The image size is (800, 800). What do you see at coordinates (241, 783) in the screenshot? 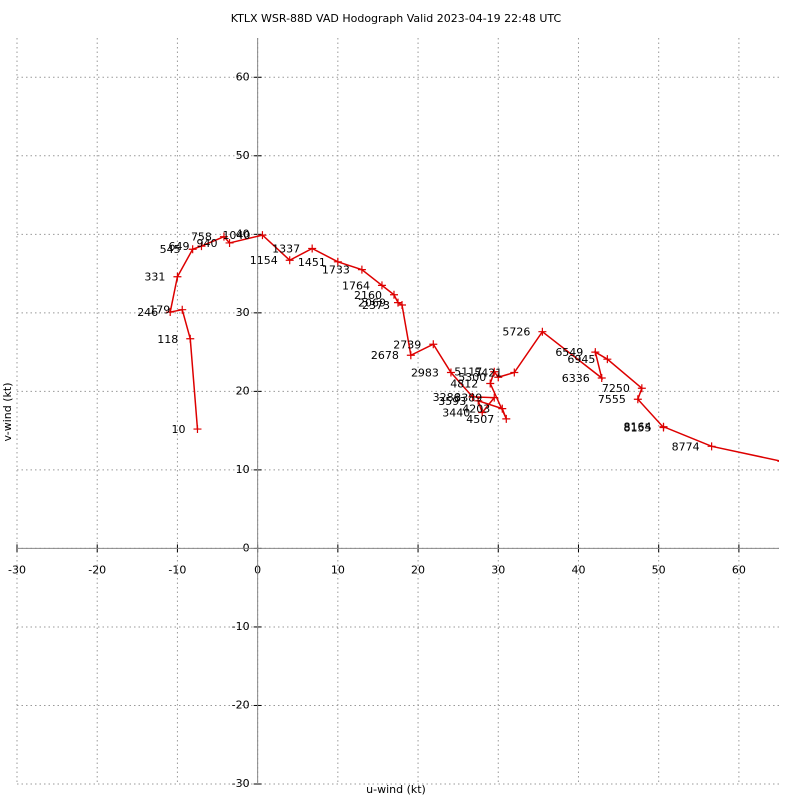
I see `y-tick-label: -30` at bounding box center [241, 783].